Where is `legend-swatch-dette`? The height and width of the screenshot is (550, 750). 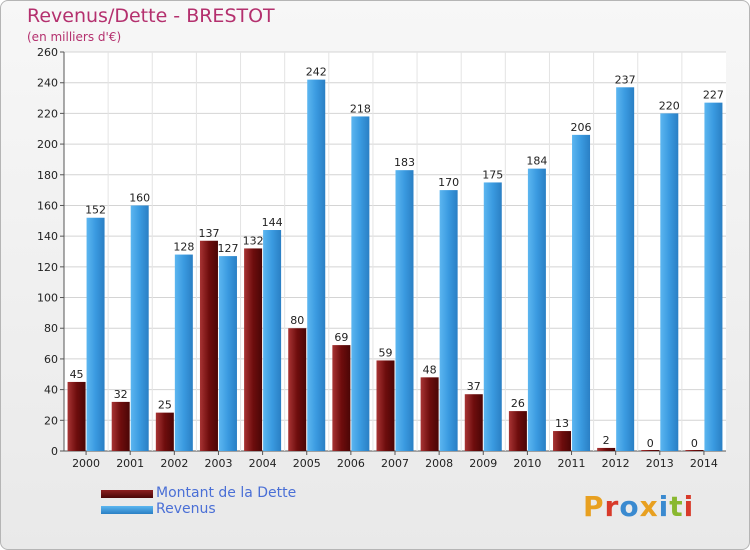 legend-swatch-dette is located at coordinates (127, 494).